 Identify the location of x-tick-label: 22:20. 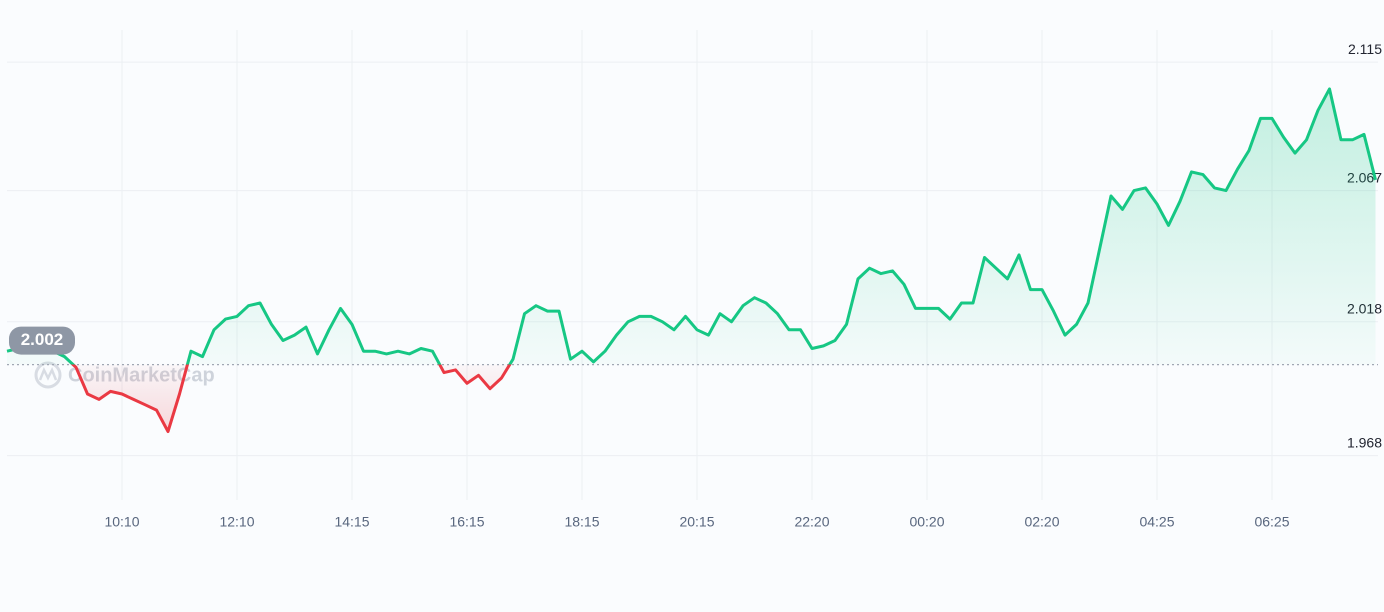
(811, 522).